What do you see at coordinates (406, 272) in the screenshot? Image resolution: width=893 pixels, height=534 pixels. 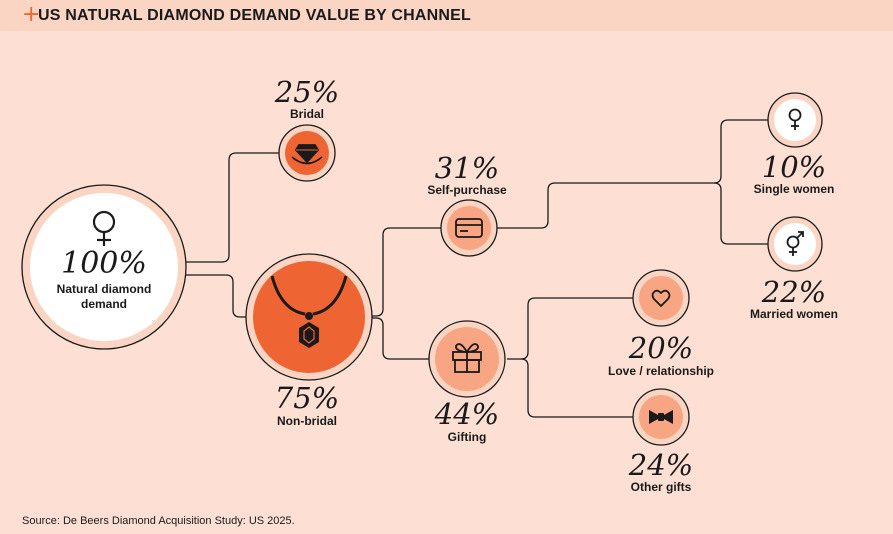 I see `connector-nonbridal-selfpurchase` at bounding box center [406, 272].